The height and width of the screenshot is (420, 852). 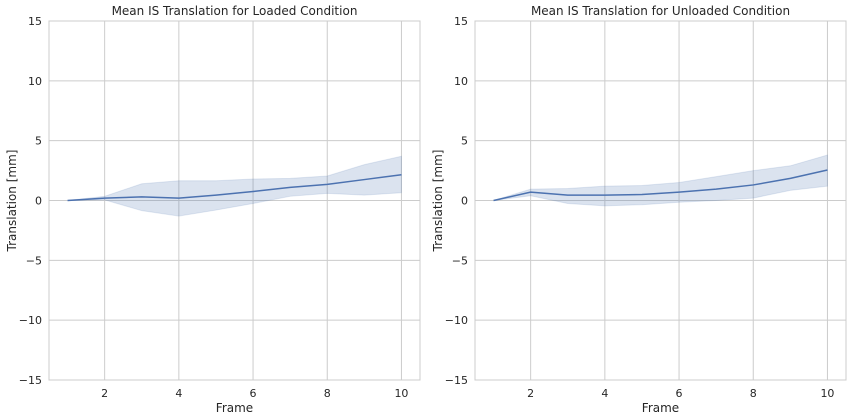 What do you see at coordinates (660, 185) in the screenshot?
I see `panel-2-mean-line` at bounding box center [660, 185].